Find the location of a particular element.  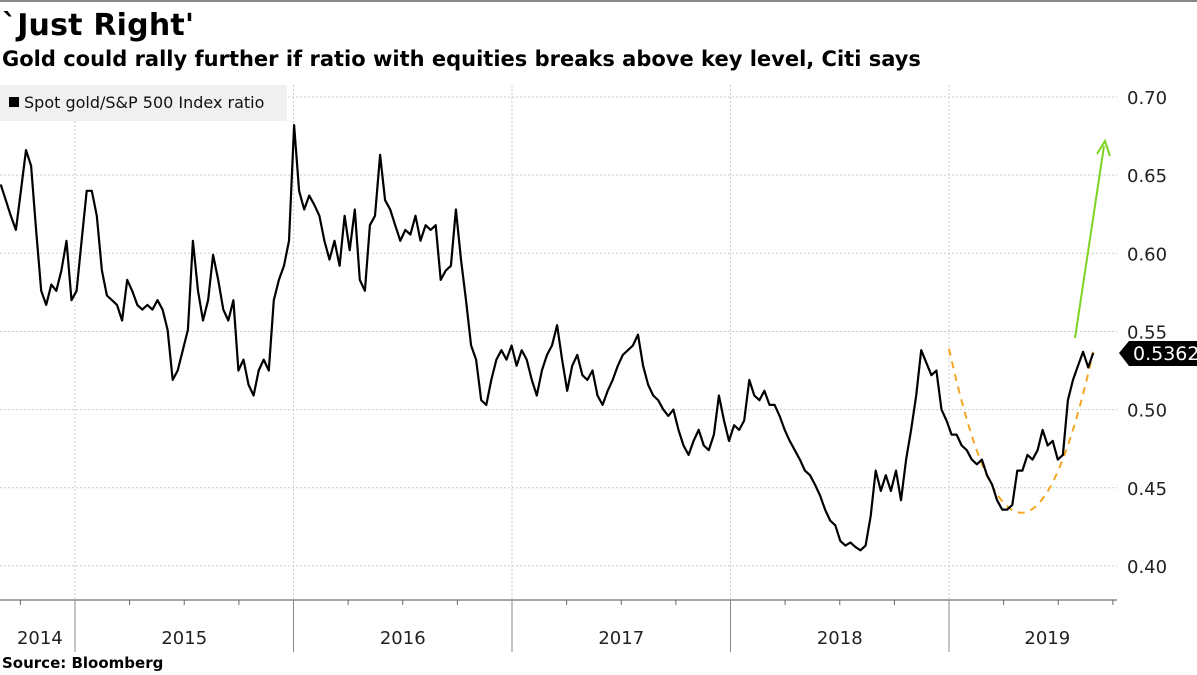

last-value-marker is located at coordinates (1158, 353).